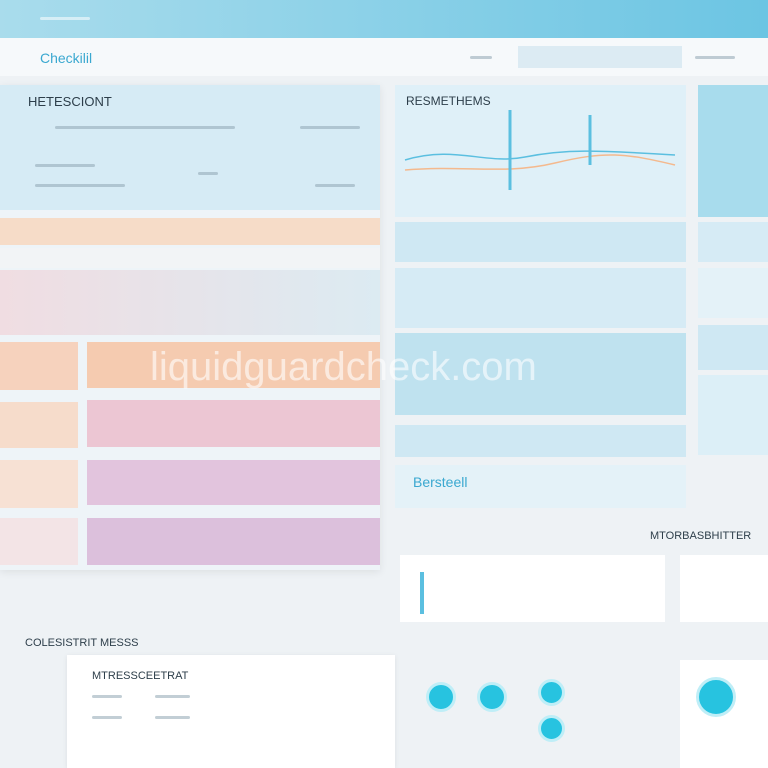 The width and height of the screenshot is (768, 768). I want to click on bar-icon, so click(422, 593).